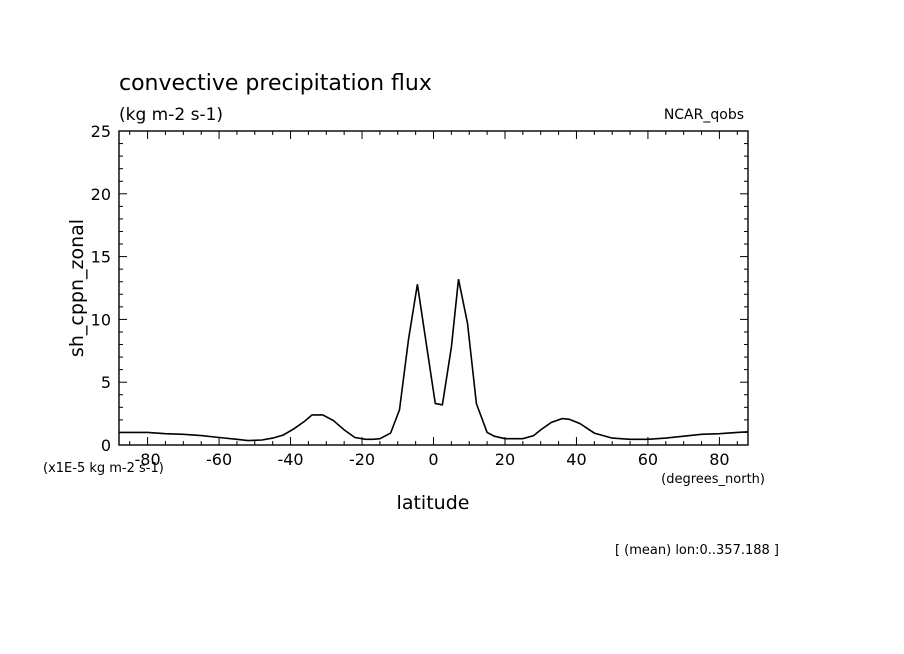 This screenshot has width=904, height=654. I want to click on x-tick-labels: -80 -60 -40 -20 0 20 40 60 80, so click(432, 459).